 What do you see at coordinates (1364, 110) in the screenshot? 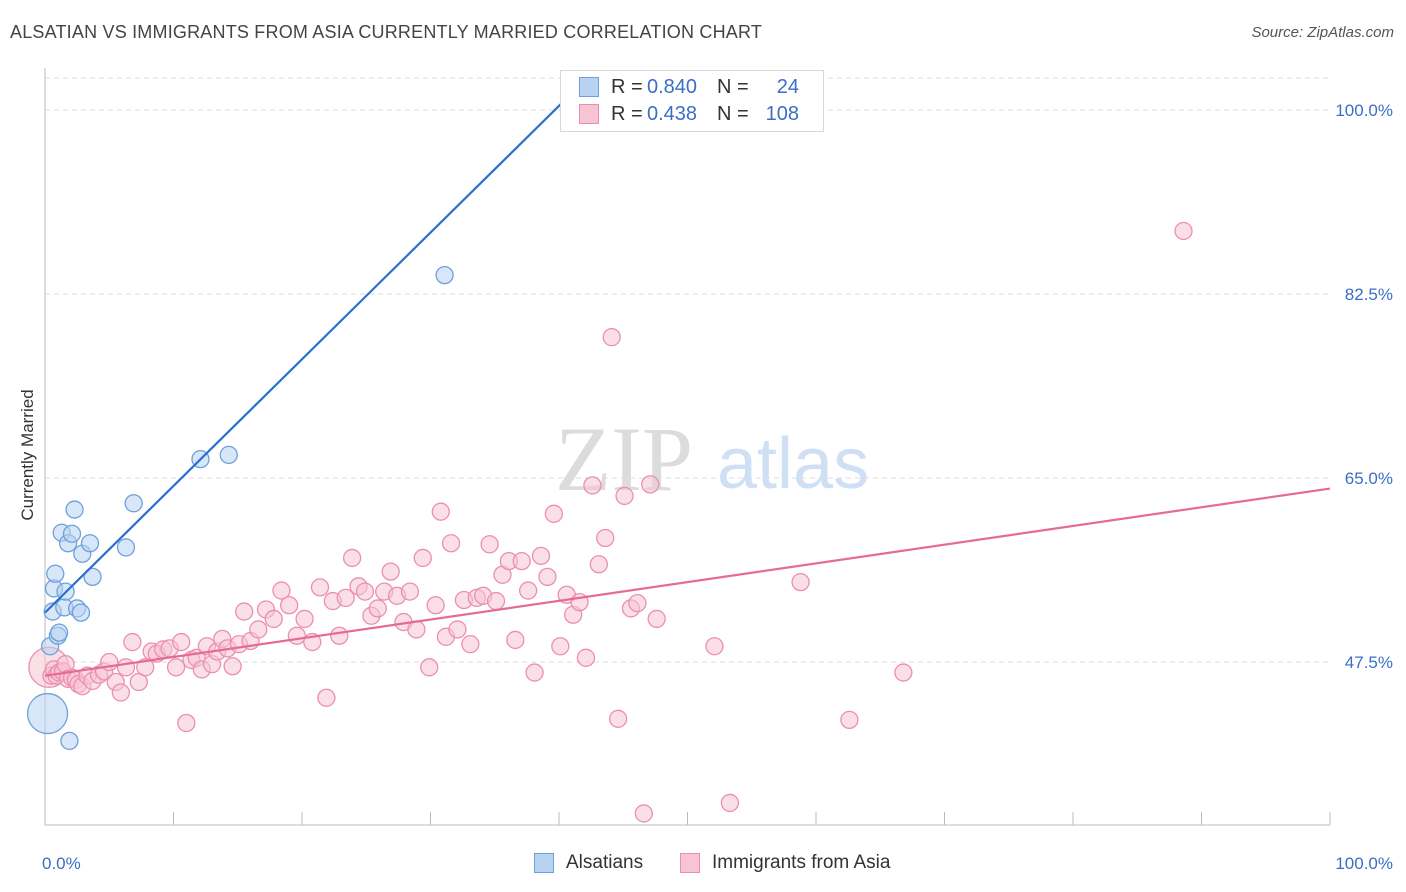
I see `y-tick-label: 100.0%` at bounding box center [1364, 110].